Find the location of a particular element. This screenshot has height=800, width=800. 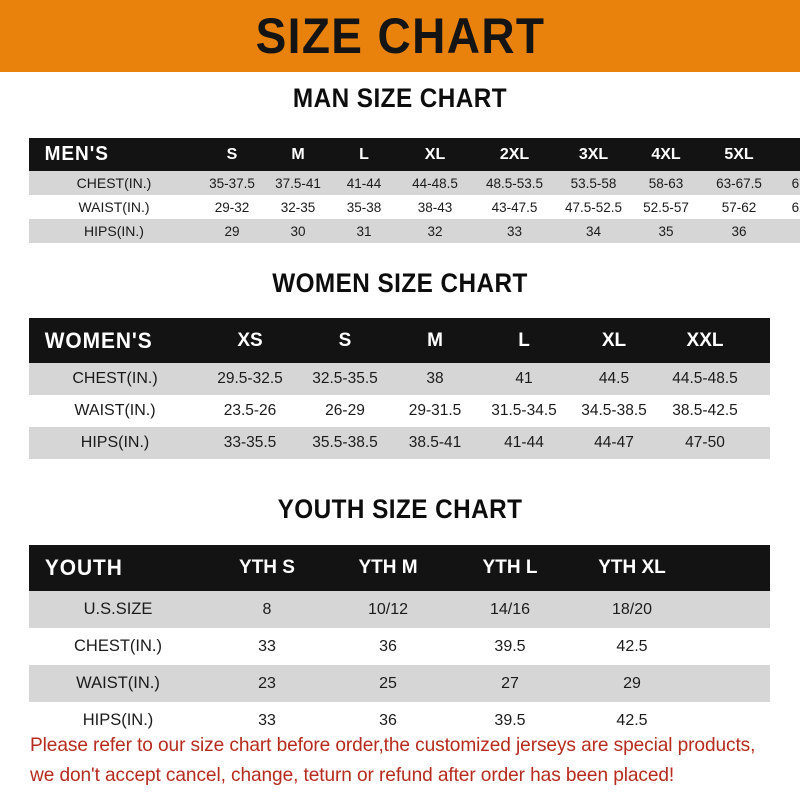

measurement-cell: 32 is located at coordinates (435, 231).